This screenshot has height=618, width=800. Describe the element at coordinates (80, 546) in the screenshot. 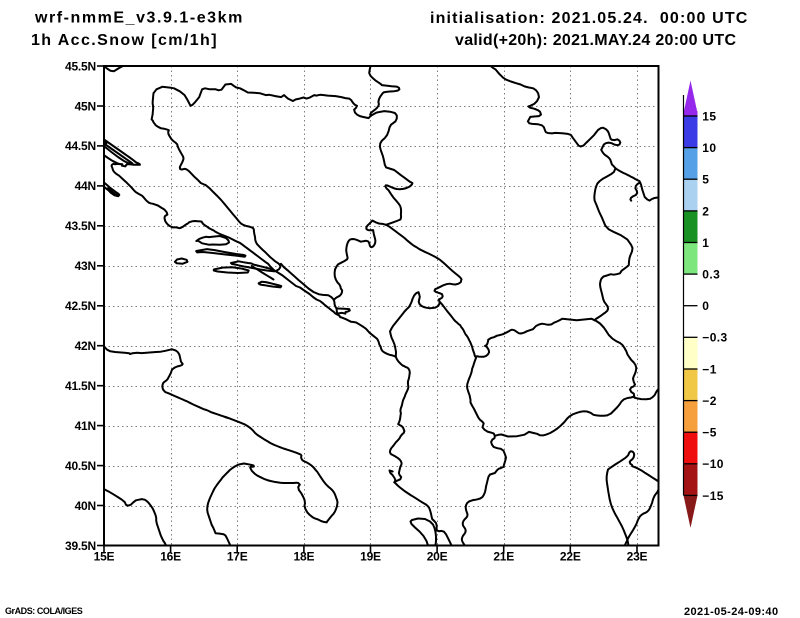

I see `svg-text: 39.5N` at that location.